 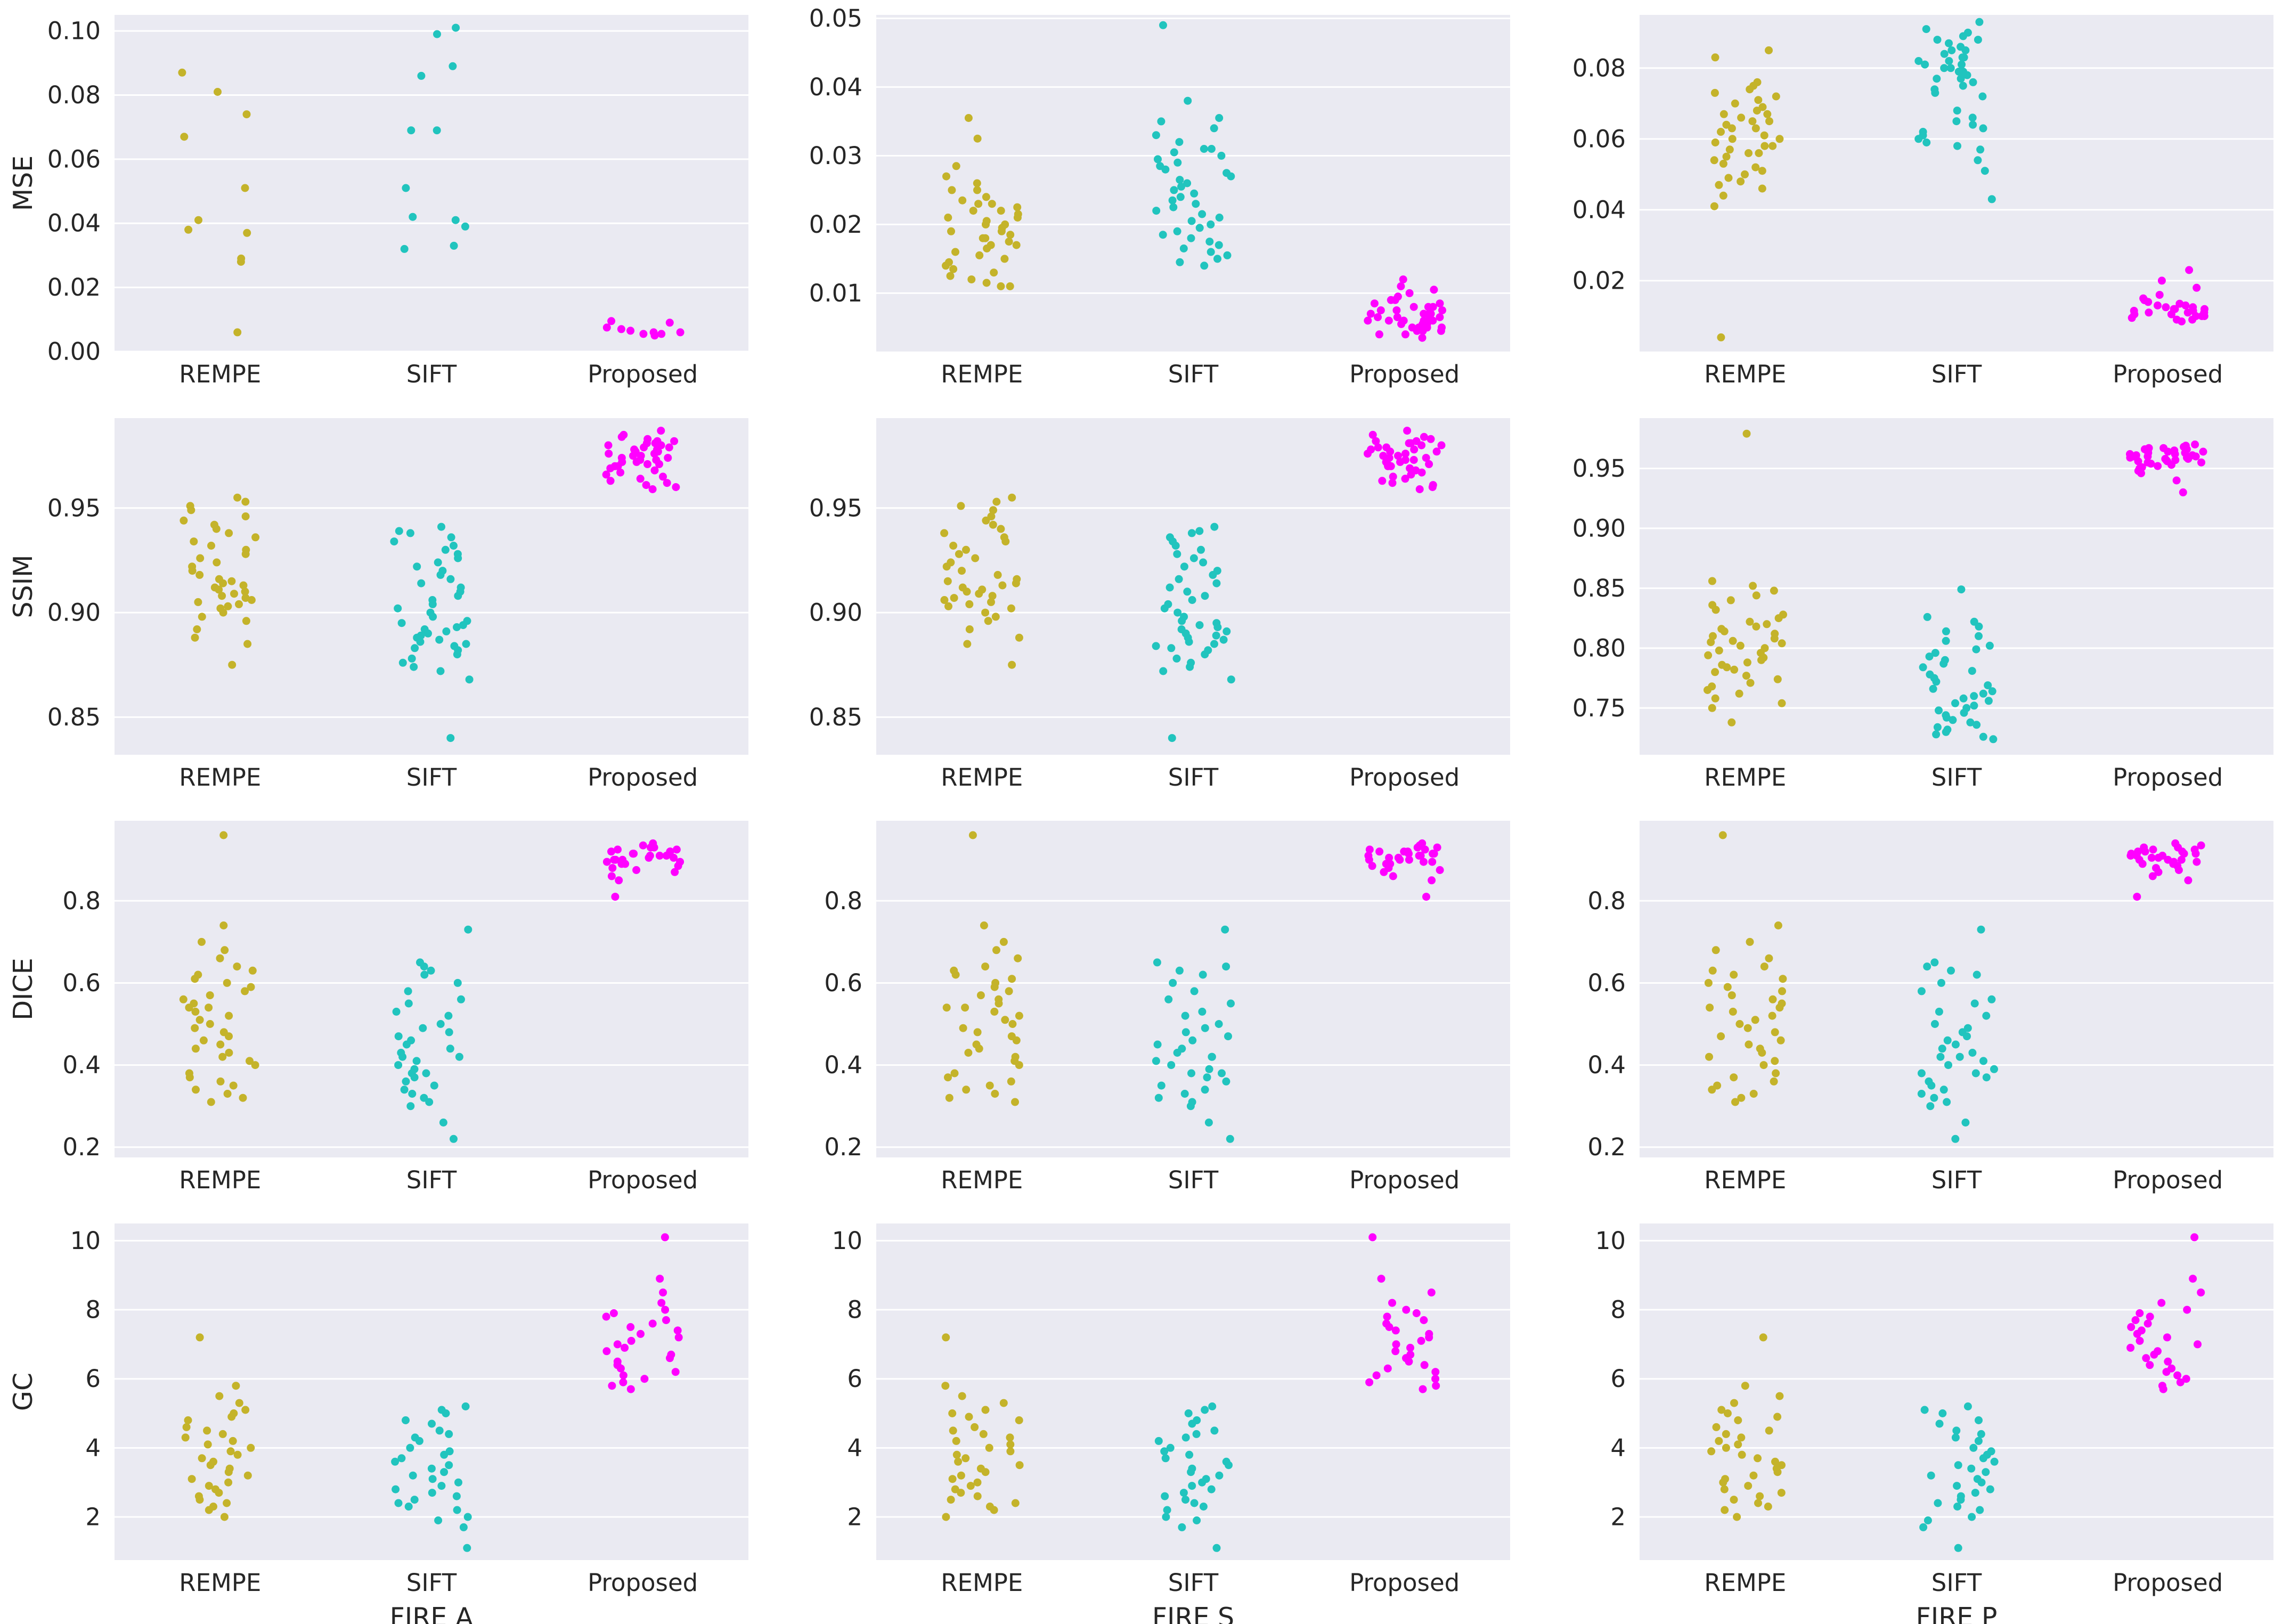 What do you see at coordinates (854, 1310) in the screenshot?
I see `y-tick-label: 8` at bounding box center [854, 1310].